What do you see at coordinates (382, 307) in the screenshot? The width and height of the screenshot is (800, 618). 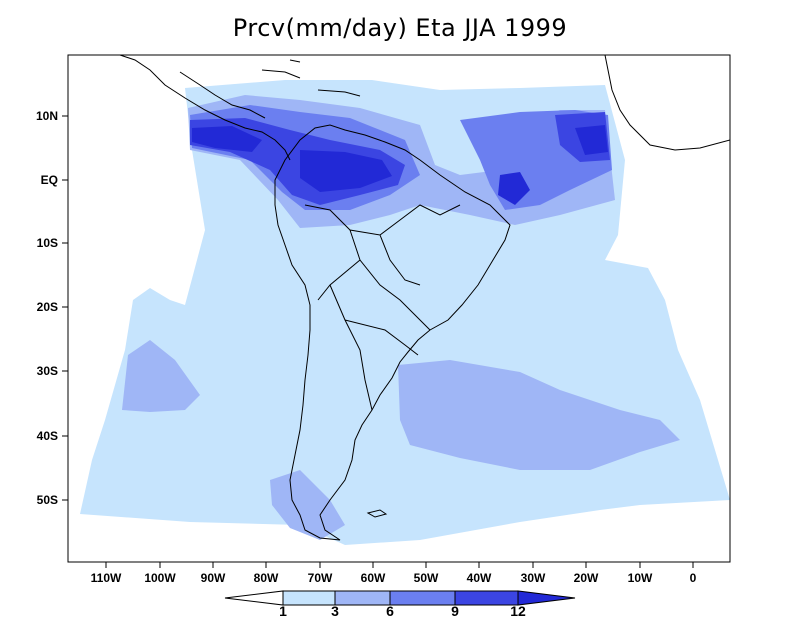 I see `country-borders` at bounding box center [382, 307].